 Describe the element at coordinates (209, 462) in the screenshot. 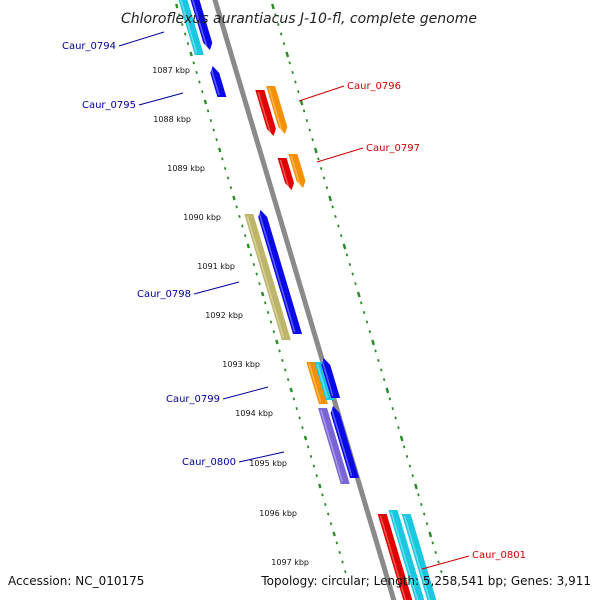

I see `gene-label: Caur_0800` at that location.